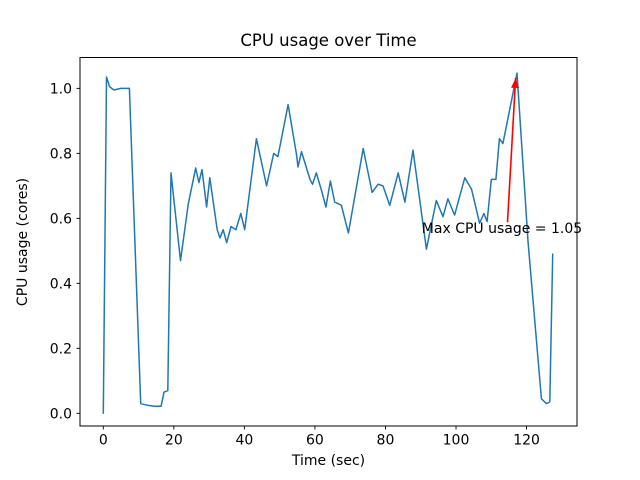 This screenshot has width=640, height=480. Describe the element at coordinates (61, 414) in the screenshot. I see `y-tick-label: 0.0` at that location.